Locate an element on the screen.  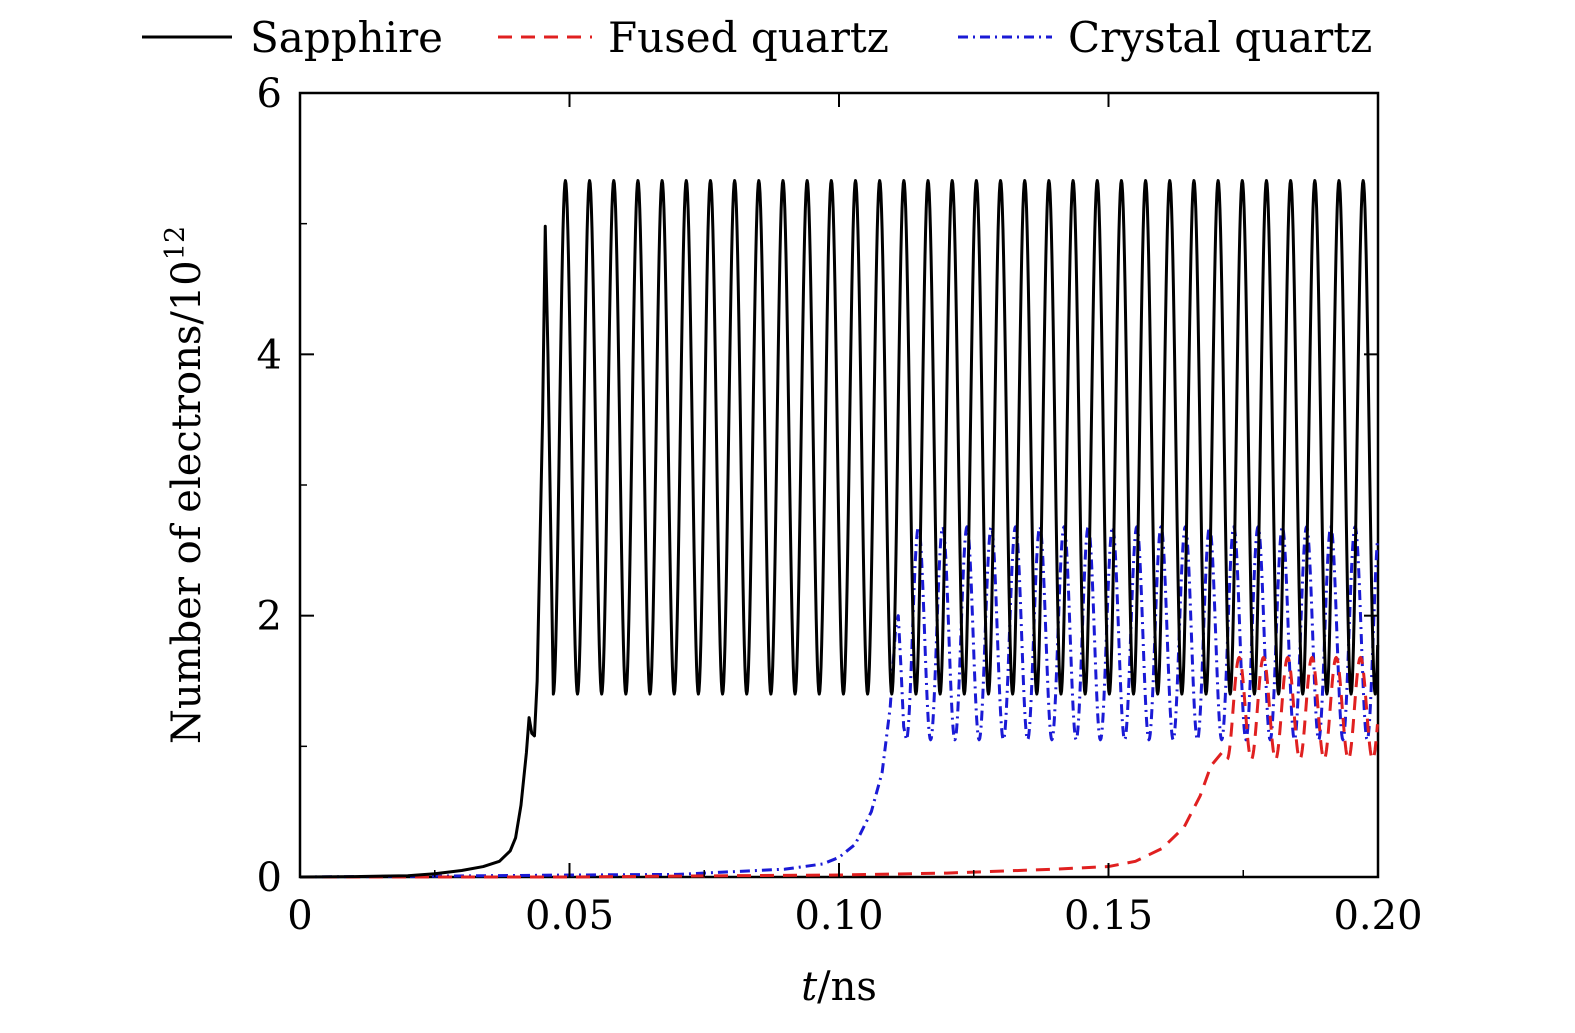
legend-label-crystal-quartz: Crystal quartz is located at coordinates (1220, 37).